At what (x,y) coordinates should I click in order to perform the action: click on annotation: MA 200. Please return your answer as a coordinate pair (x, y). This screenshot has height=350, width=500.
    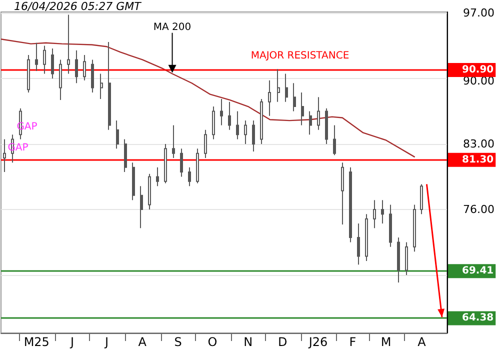
    Looking at the image, I should click on (172, 27).